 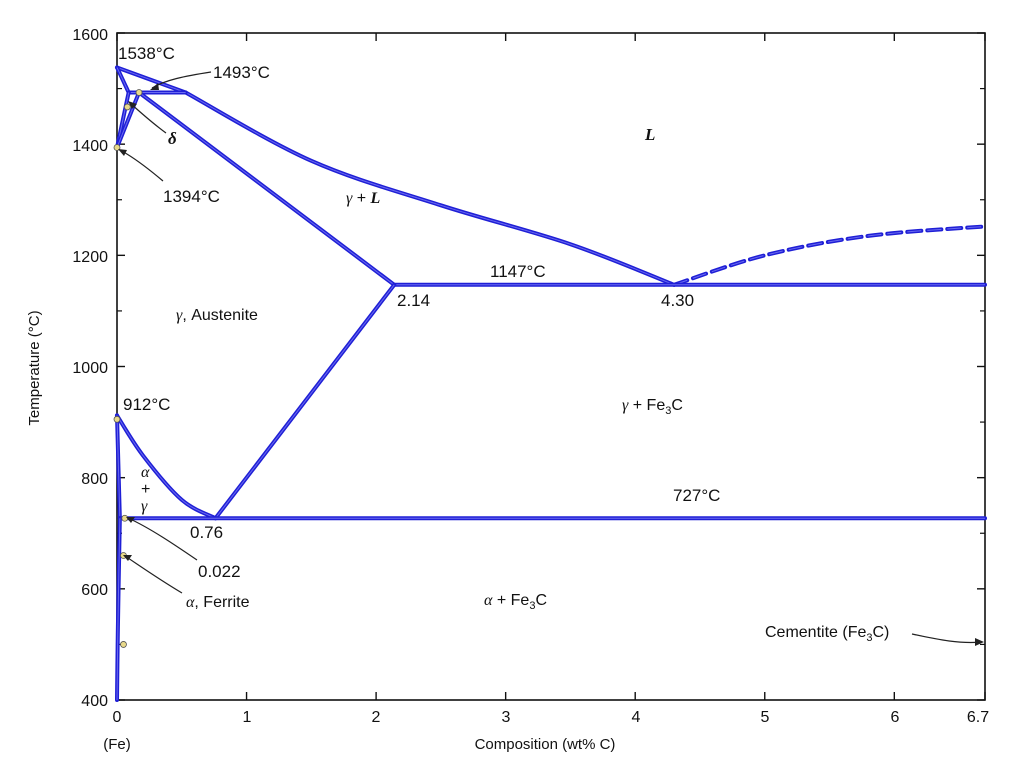 What do you see at coordinates (636, 717) in the screenshot?
I see `x-tick-label: 4` at bounding box center [636, 717].